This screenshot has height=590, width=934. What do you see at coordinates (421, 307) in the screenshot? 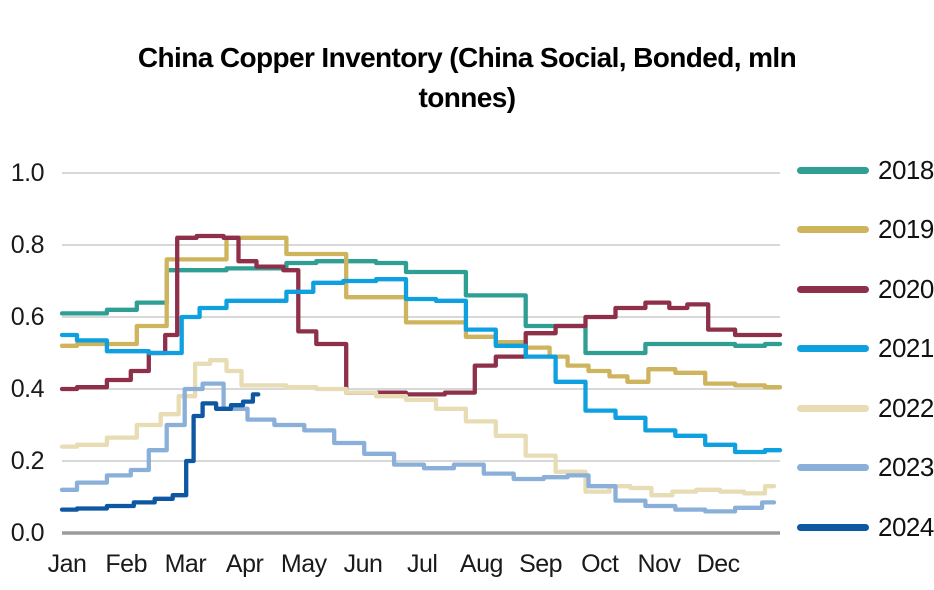
I see `series-line-2018` at bounding box center [421, 307].